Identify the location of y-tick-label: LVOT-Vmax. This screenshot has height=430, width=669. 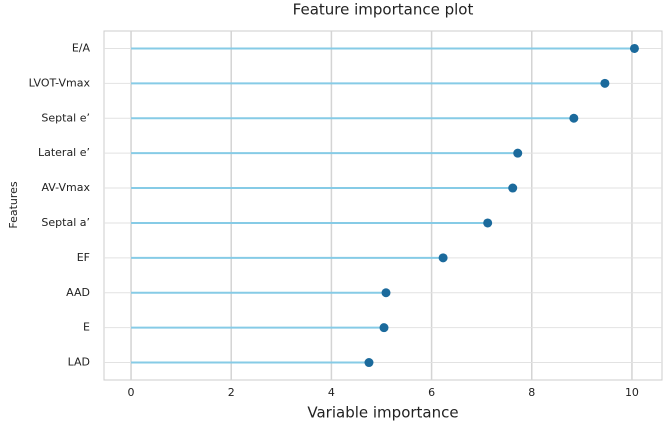
(60, 82).